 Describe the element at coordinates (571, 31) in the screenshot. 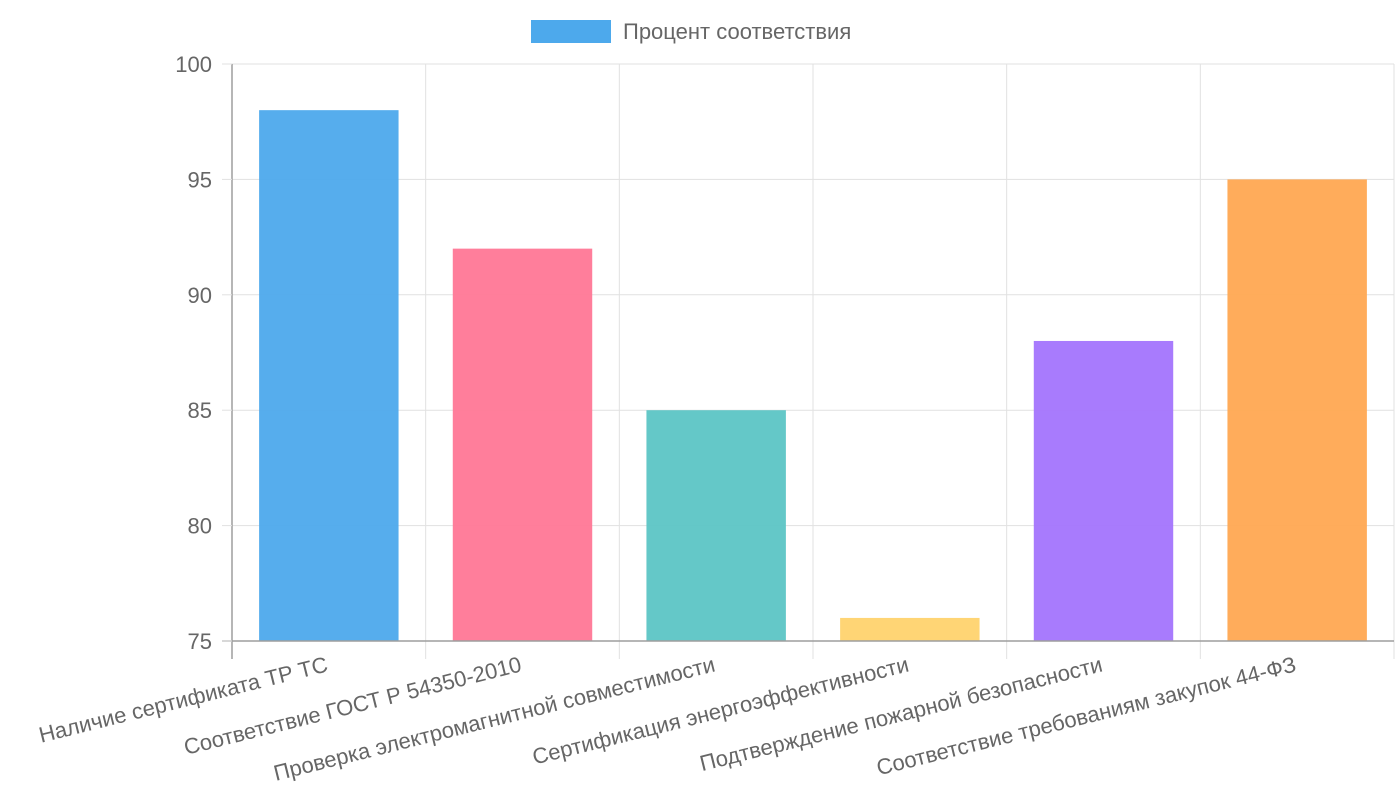

I see `legend-swatch` at that location.